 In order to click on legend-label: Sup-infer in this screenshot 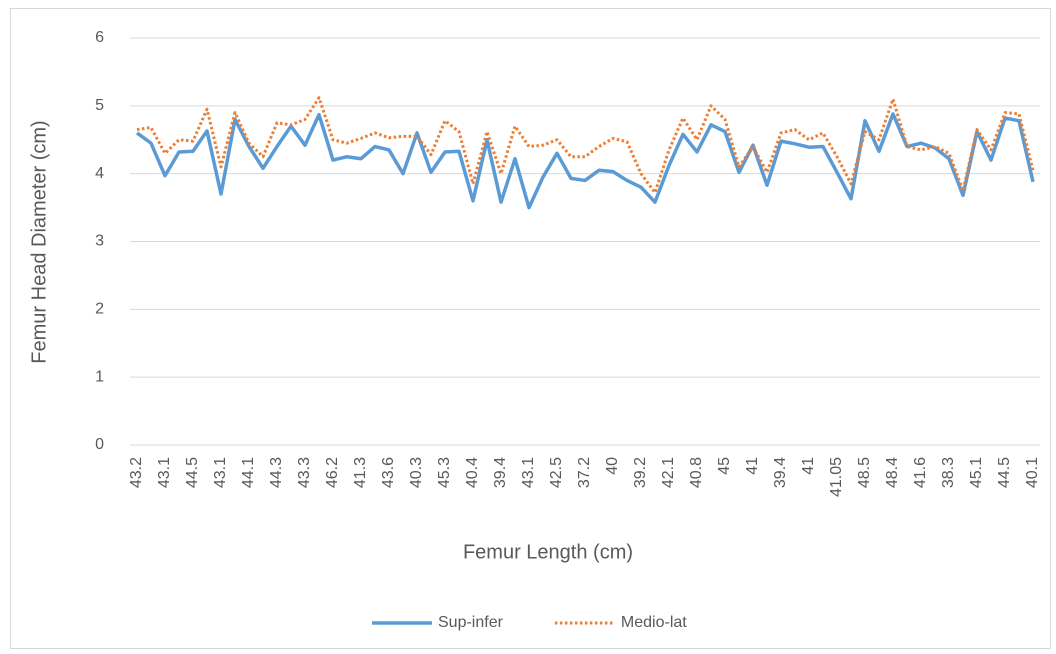, I will do `click(471, 622)`.